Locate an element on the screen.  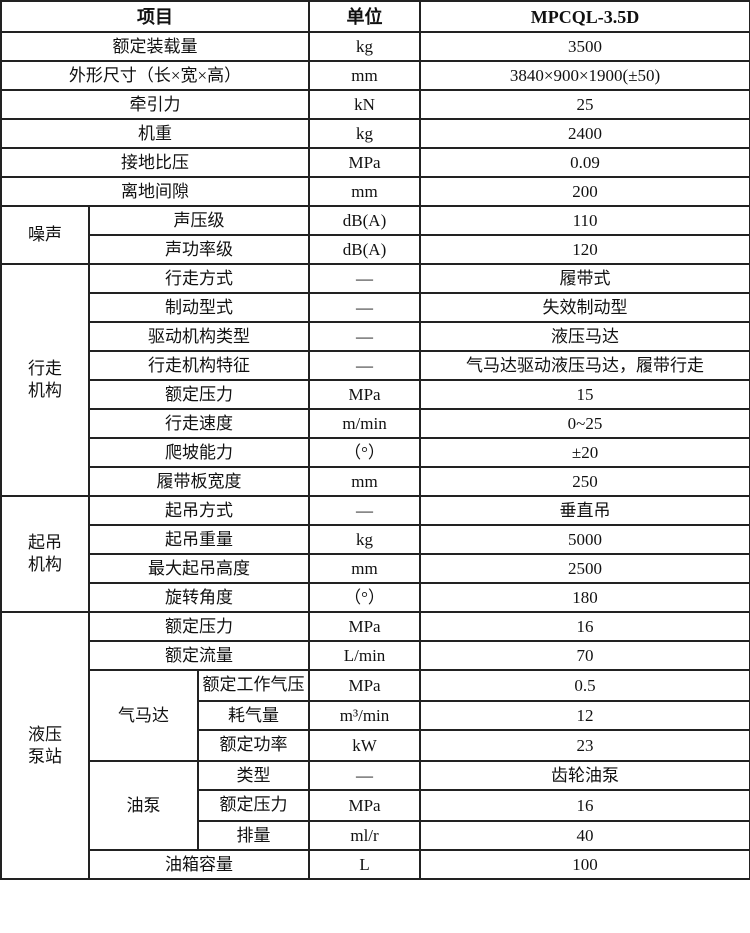
table-row: 行走速度 m/min 0~25 is located at coordinates (375, 423).